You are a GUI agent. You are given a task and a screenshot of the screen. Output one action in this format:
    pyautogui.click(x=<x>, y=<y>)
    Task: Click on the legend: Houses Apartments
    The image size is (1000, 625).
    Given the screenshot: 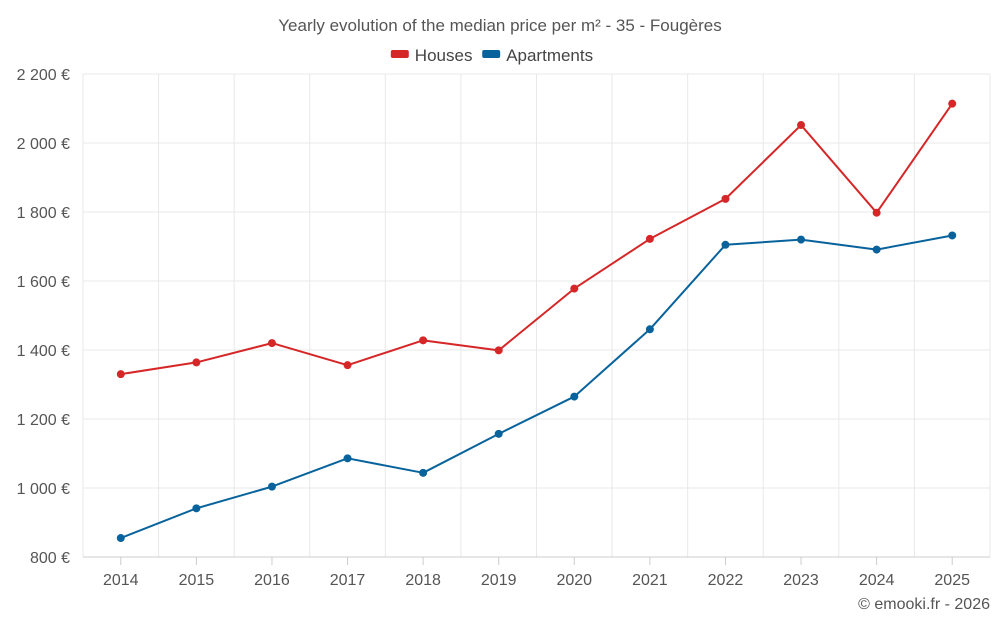 What is the action you would take?
    pyautogui.click(x=491, y=55)
    